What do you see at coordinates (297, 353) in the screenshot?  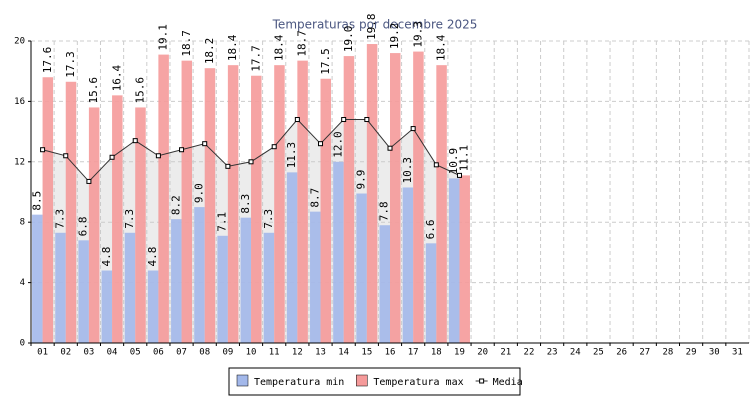 I see `x-tick-label: 12` at bounding box center [297, 353].